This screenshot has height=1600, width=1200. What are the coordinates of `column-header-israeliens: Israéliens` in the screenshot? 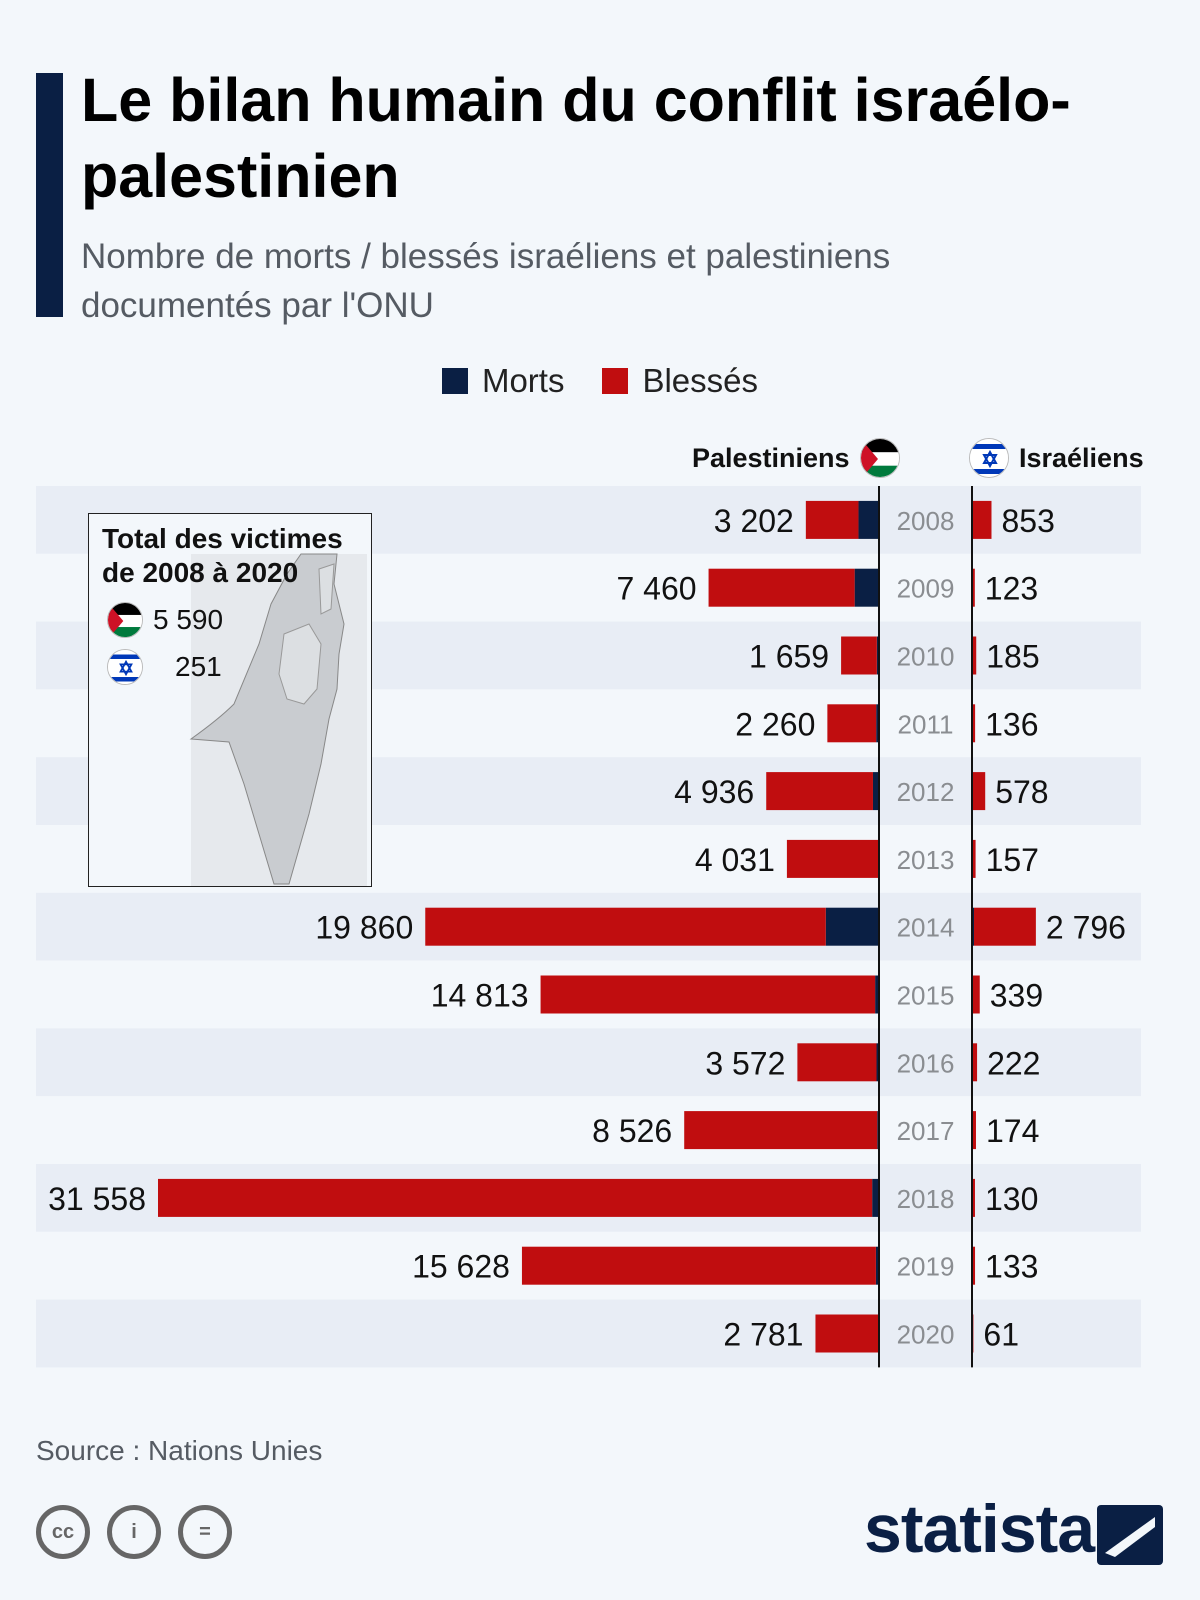 It's located at (1056, 458).